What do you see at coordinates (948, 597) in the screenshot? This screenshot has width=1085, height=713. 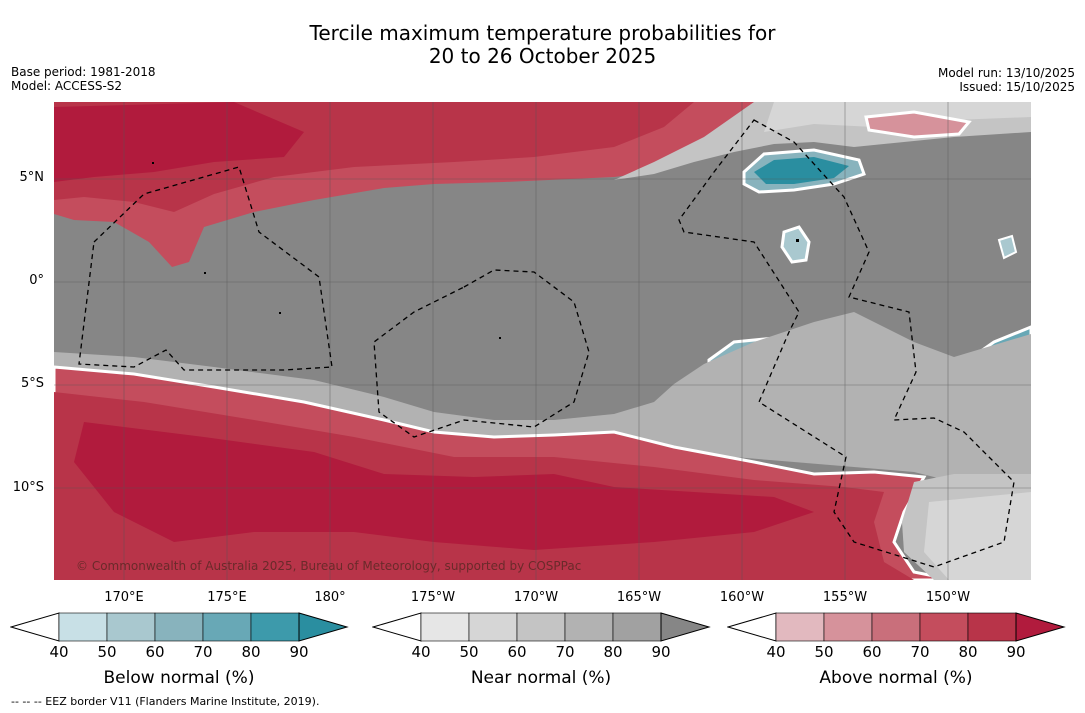 I see `lon-label-150w: 150°W` at bounding box center [948, 597].